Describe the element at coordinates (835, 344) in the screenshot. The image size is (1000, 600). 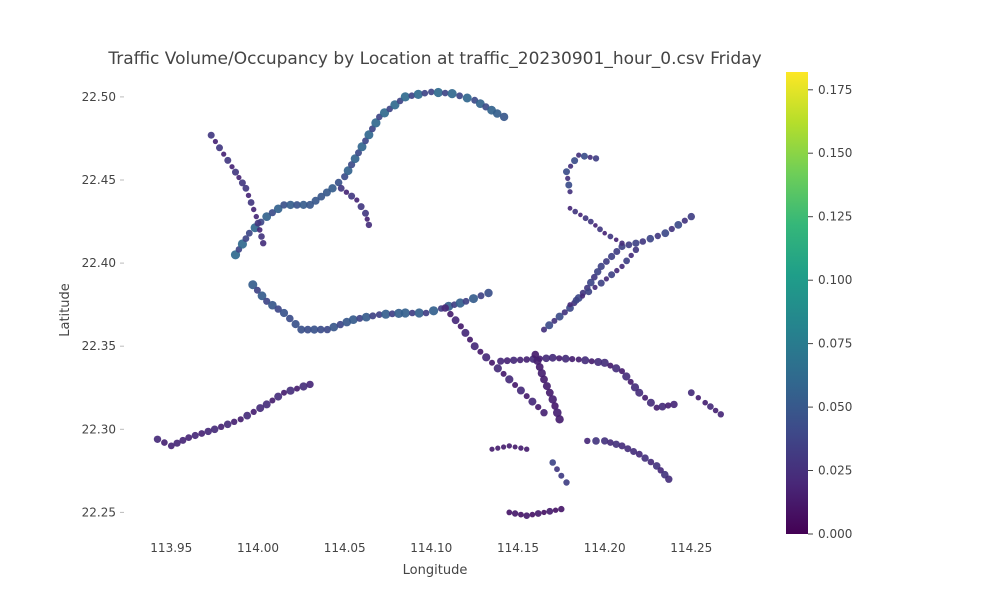
I see `colorbar-tick-label: 0.075` at that location.